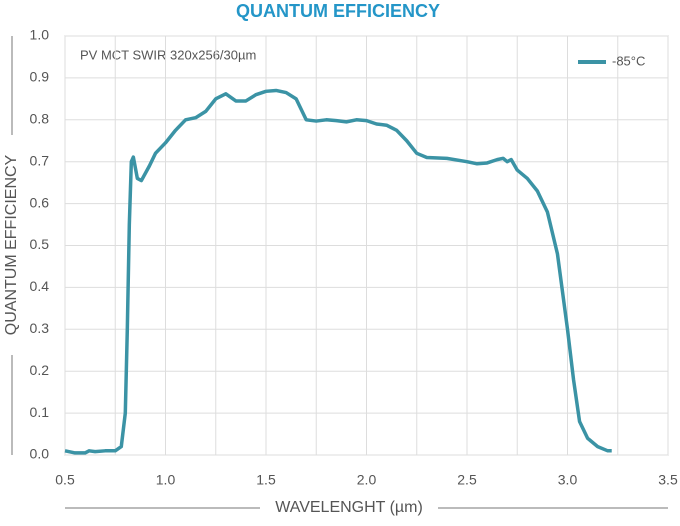 This screenshot has height=526, width=680. I want to click on y-tick-label: 0.9, so click(40, 77).